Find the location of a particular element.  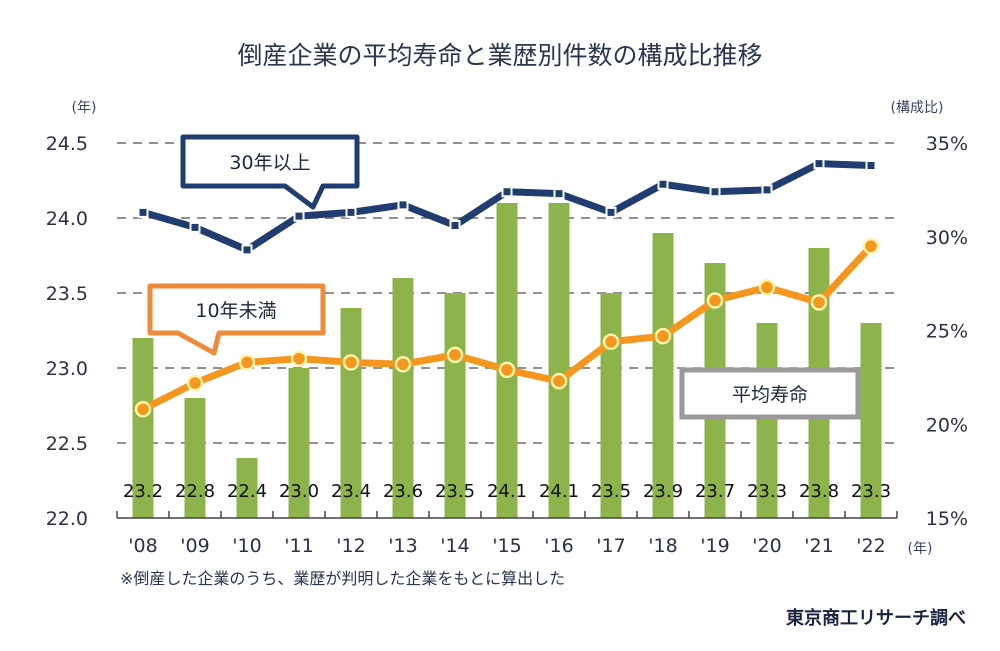

callout-30-years: 30年以上 is located at coordinates (270, 172).